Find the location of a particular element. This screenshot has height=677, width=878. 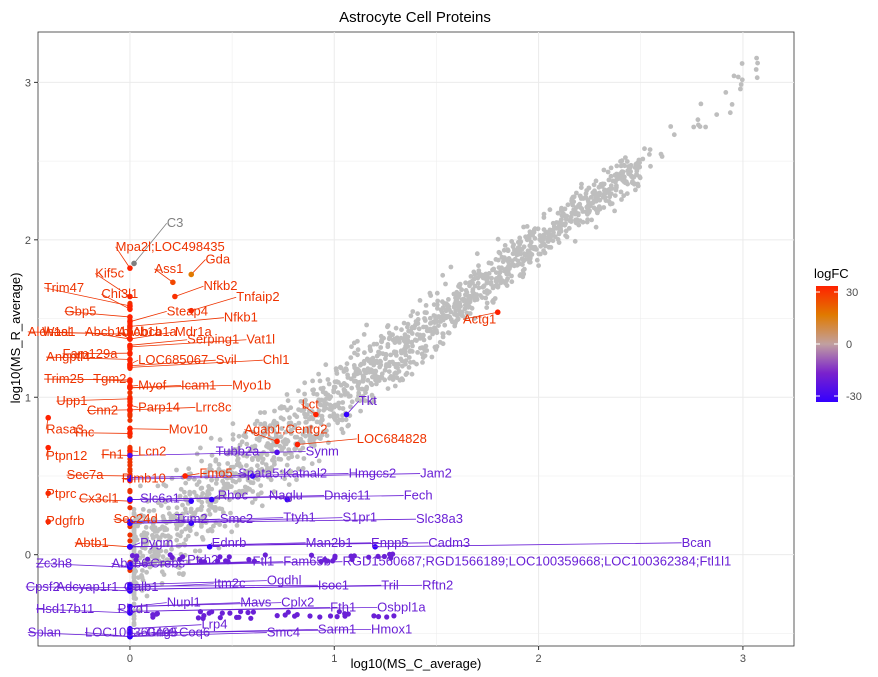

gene-label: Mdr1a is located at coordinates (194, 331).